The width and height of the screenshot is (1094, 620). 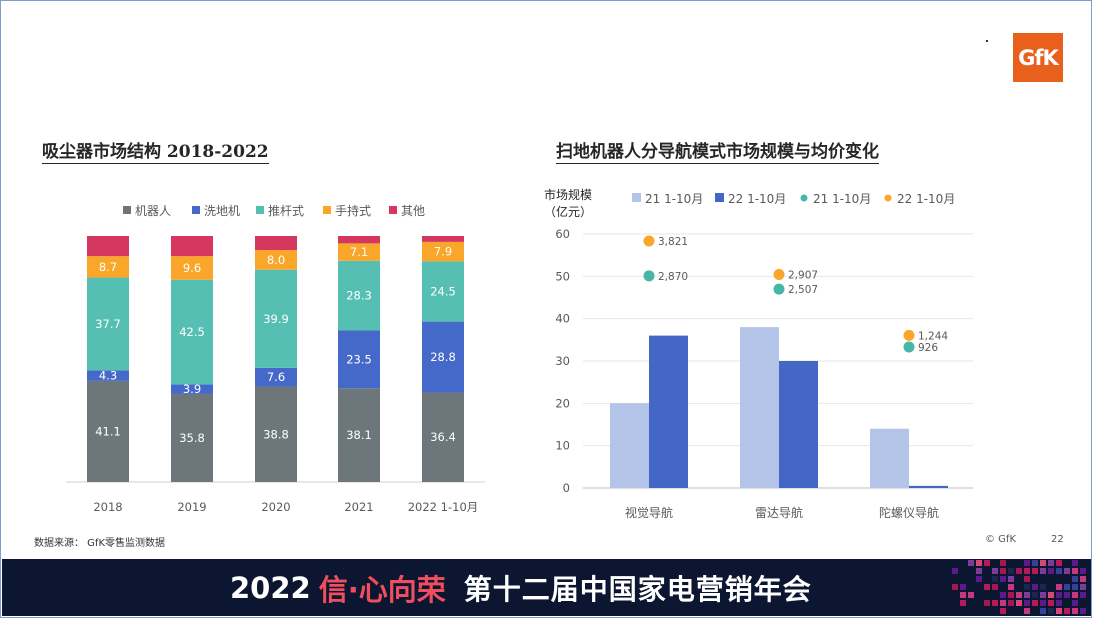 I want to click on chart-title-navigation: 扫地机器人分导航模式市场规模与均价变化, so click(x=717, y=150).